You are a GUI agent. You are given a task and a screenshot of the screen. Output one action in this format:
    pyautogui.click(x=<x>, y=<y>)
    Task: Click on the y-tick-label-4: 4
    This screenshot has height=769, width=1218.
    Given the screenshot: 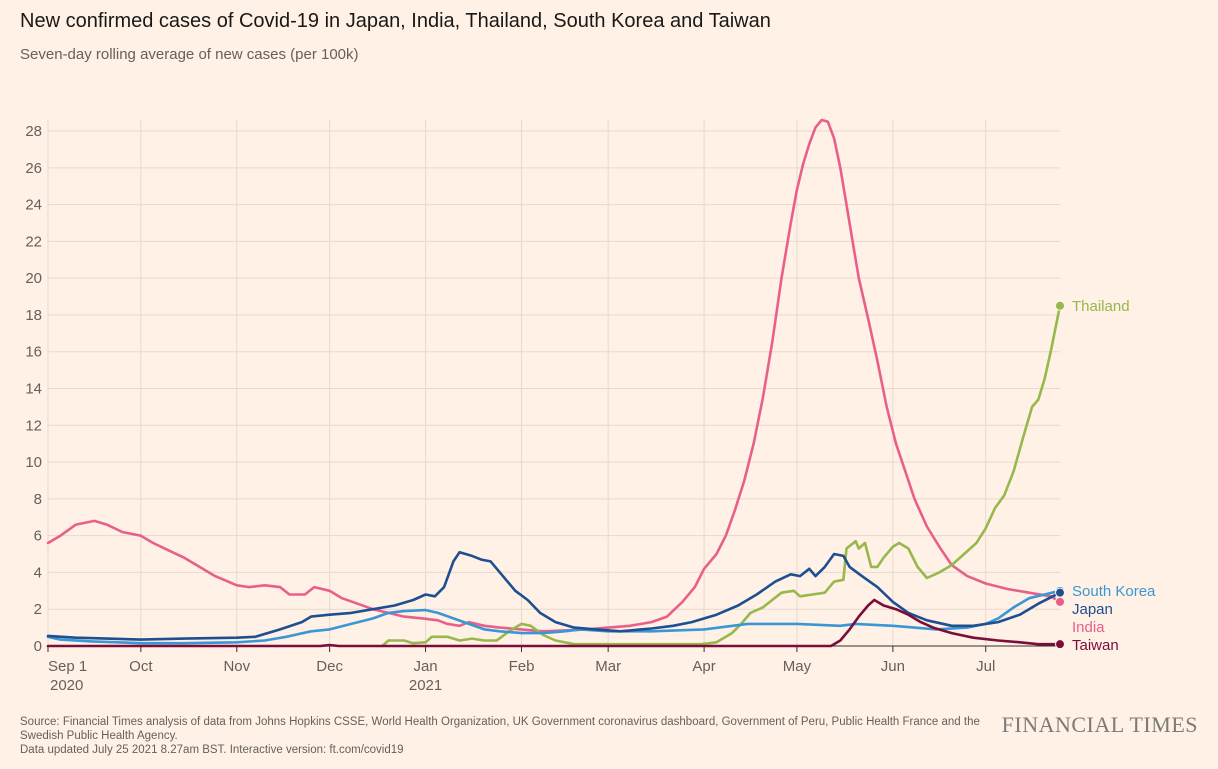 What is the action you would take?
    pyautogui.click(x=38, y=572)
    